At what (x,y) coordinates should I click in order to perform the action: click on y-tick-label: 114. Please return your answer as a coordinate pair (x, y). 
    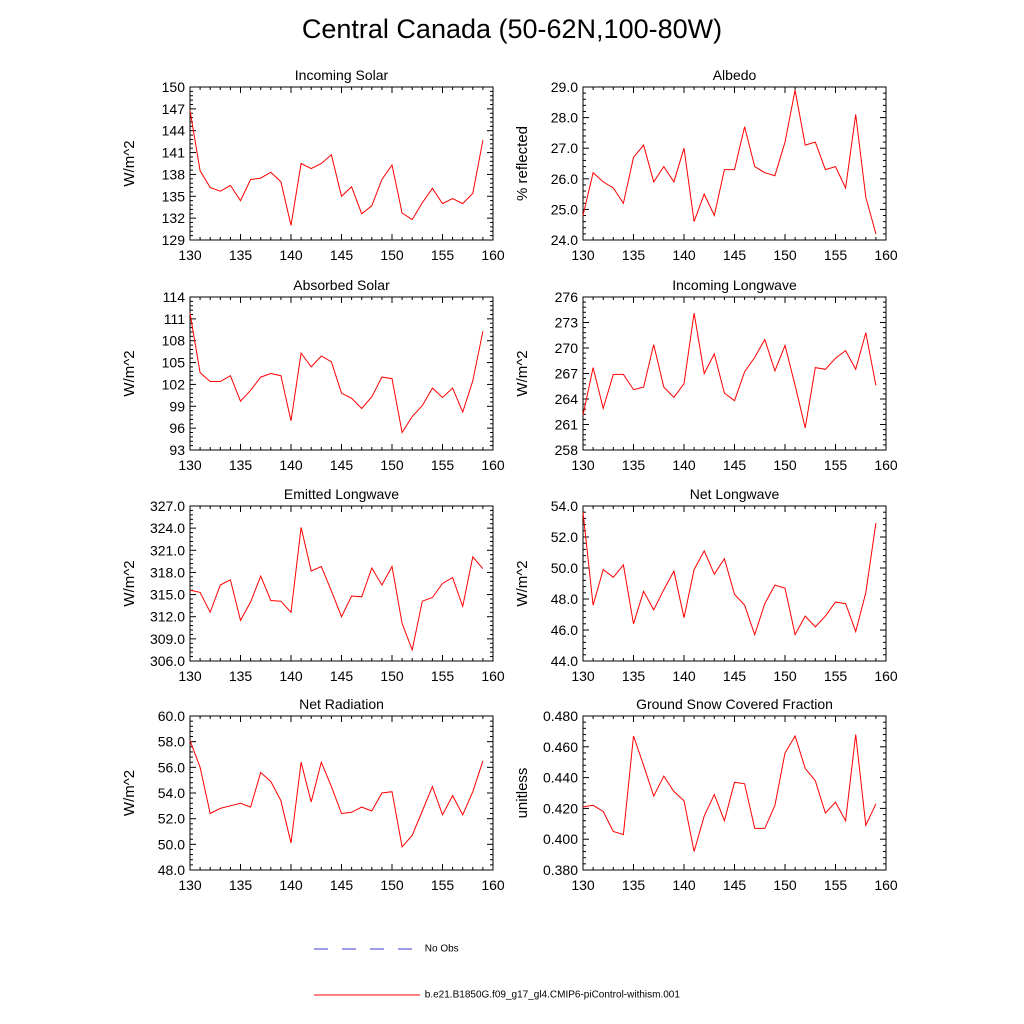
    Looking at the image, I should click on (174, 297).